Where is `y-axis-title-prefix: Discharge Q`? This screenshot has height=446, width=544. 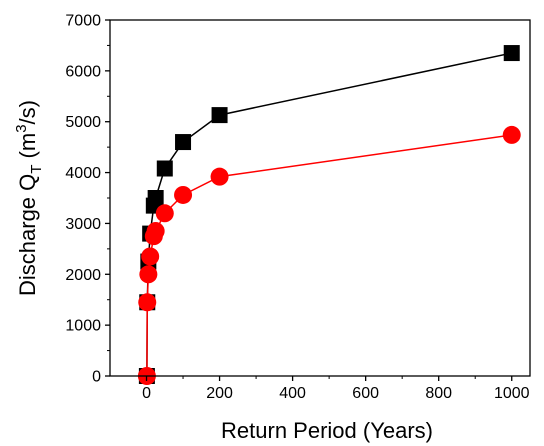 y-axis-title-prefix: Discharge Q is located at coordinates (27, 235).